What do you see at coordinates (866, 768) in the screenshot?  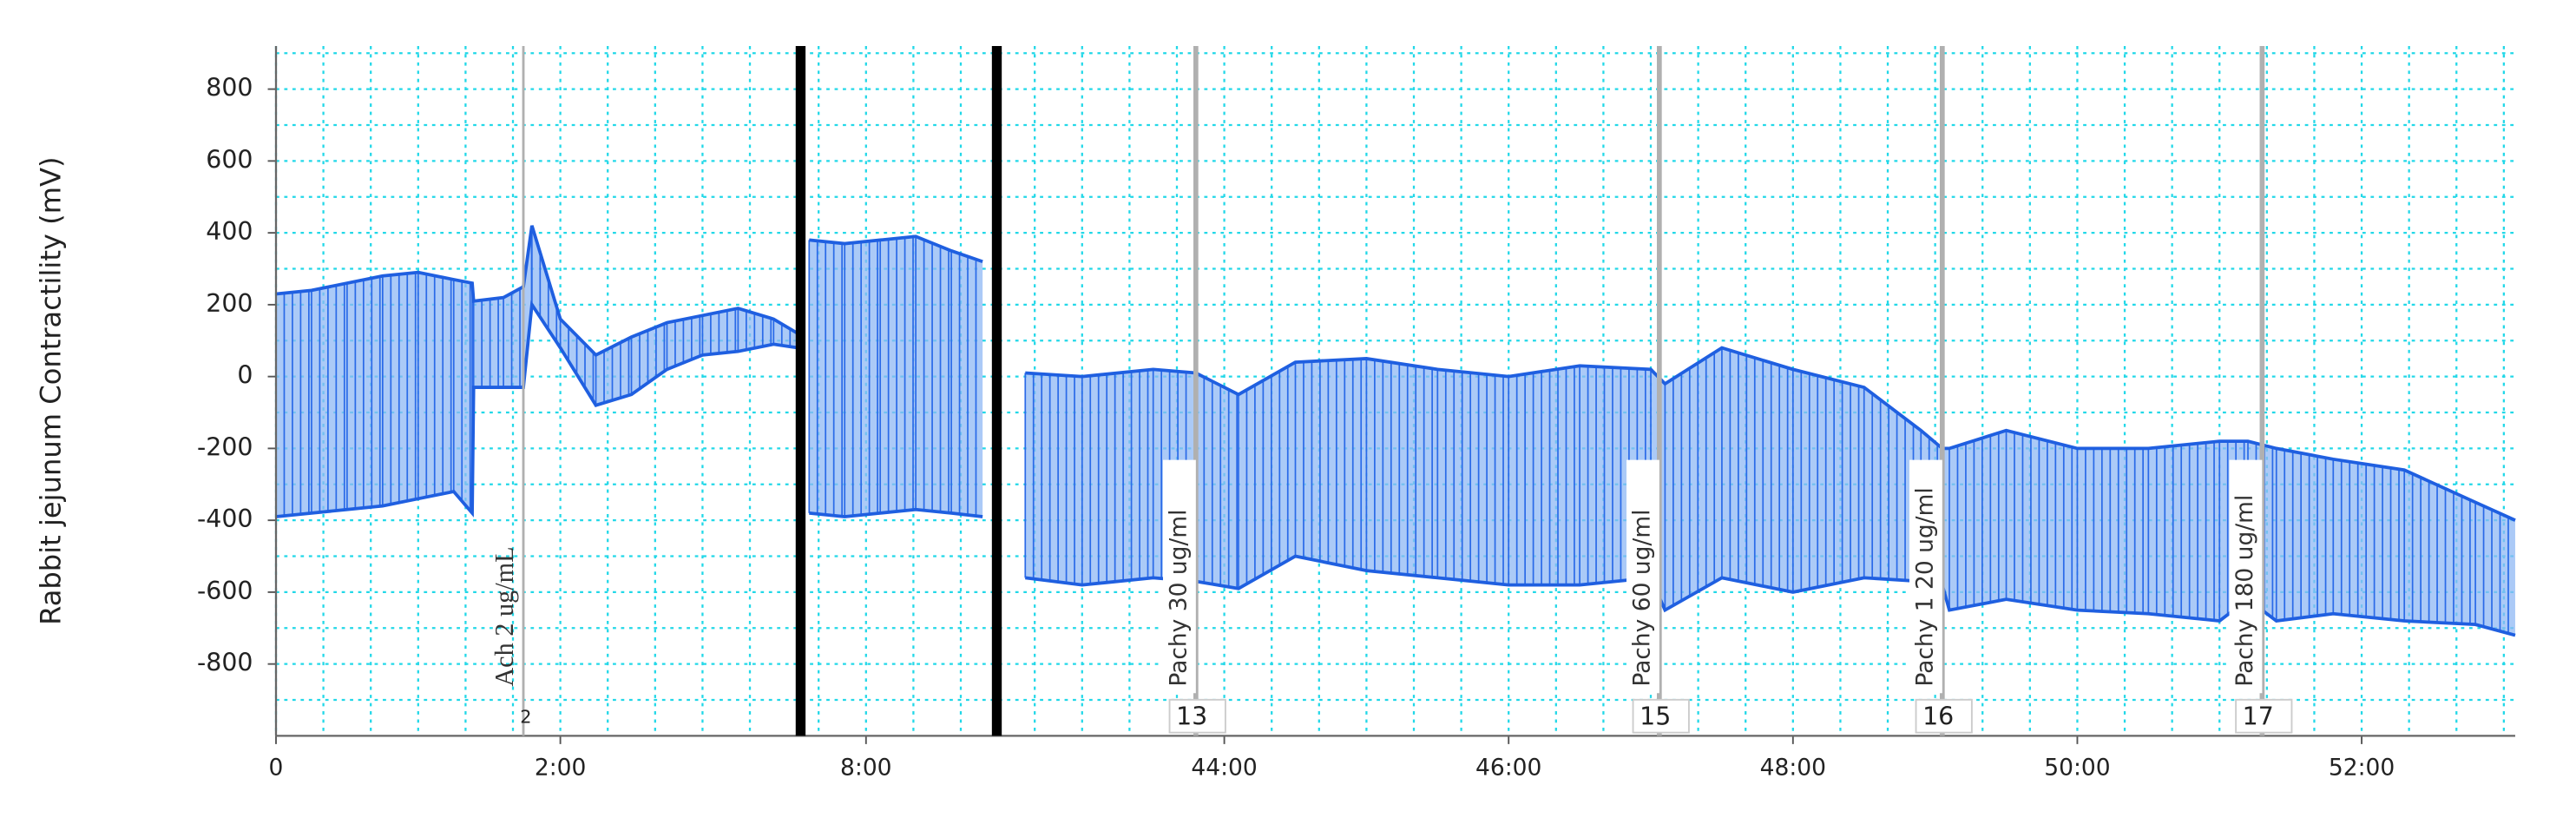 I see `x-tick-label: 8:00` at bounding box center [866, 768].